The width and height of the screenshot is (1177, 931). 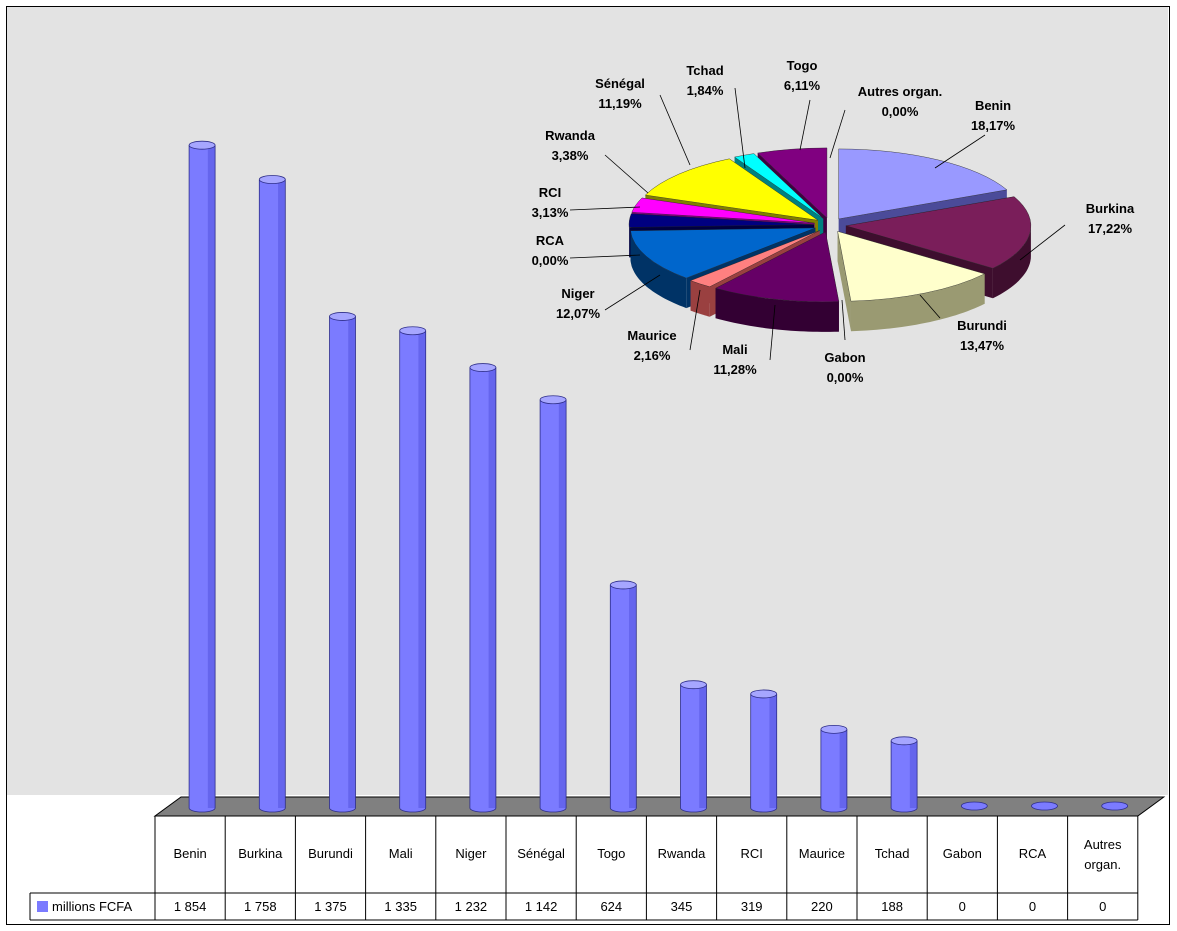 I want to click on legend-key, so click(x=42, y=906).